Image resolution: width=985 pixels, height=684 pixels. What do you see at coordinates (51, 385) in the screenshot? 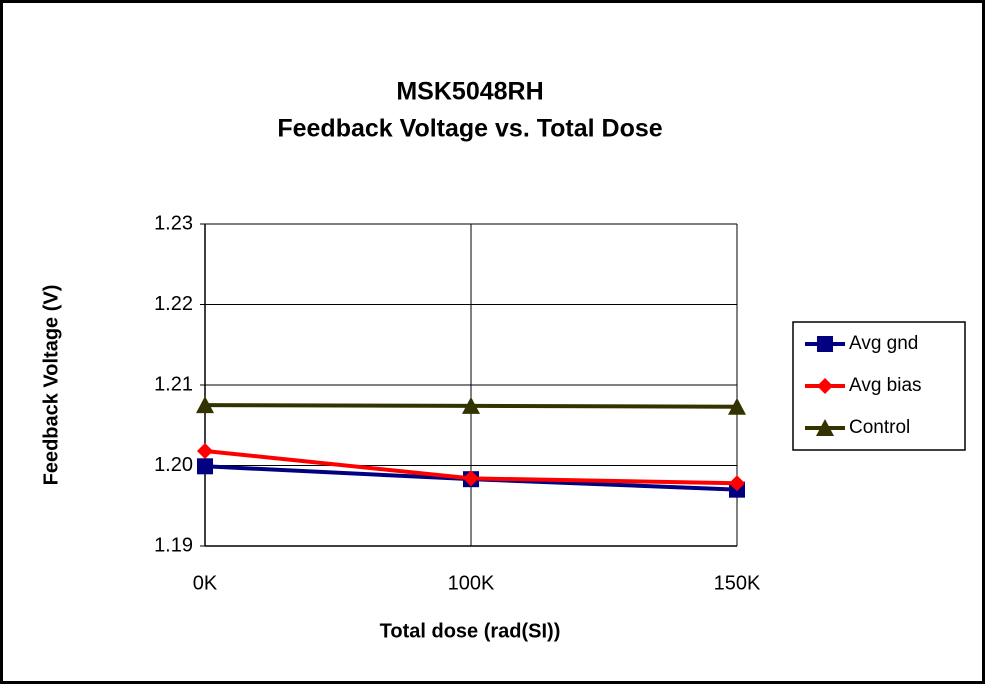
I see `y-axis-label: Feedback Voltage (V)` at bounding box center [51, 385].